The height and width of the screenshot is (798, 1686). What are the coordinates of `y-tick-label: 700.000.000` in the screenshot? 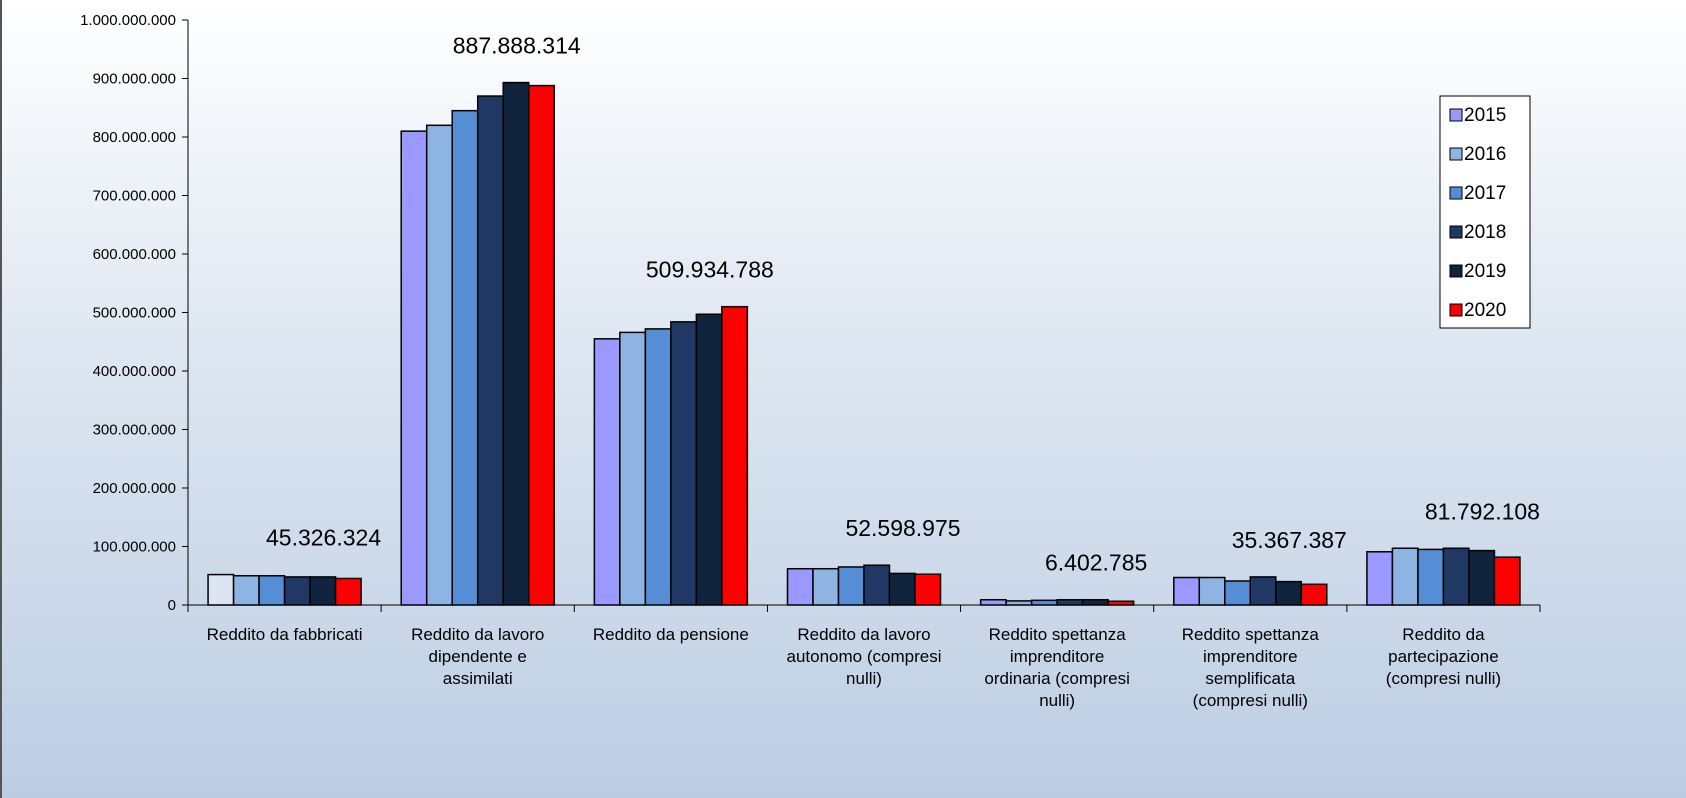 It's located at (134, 196).